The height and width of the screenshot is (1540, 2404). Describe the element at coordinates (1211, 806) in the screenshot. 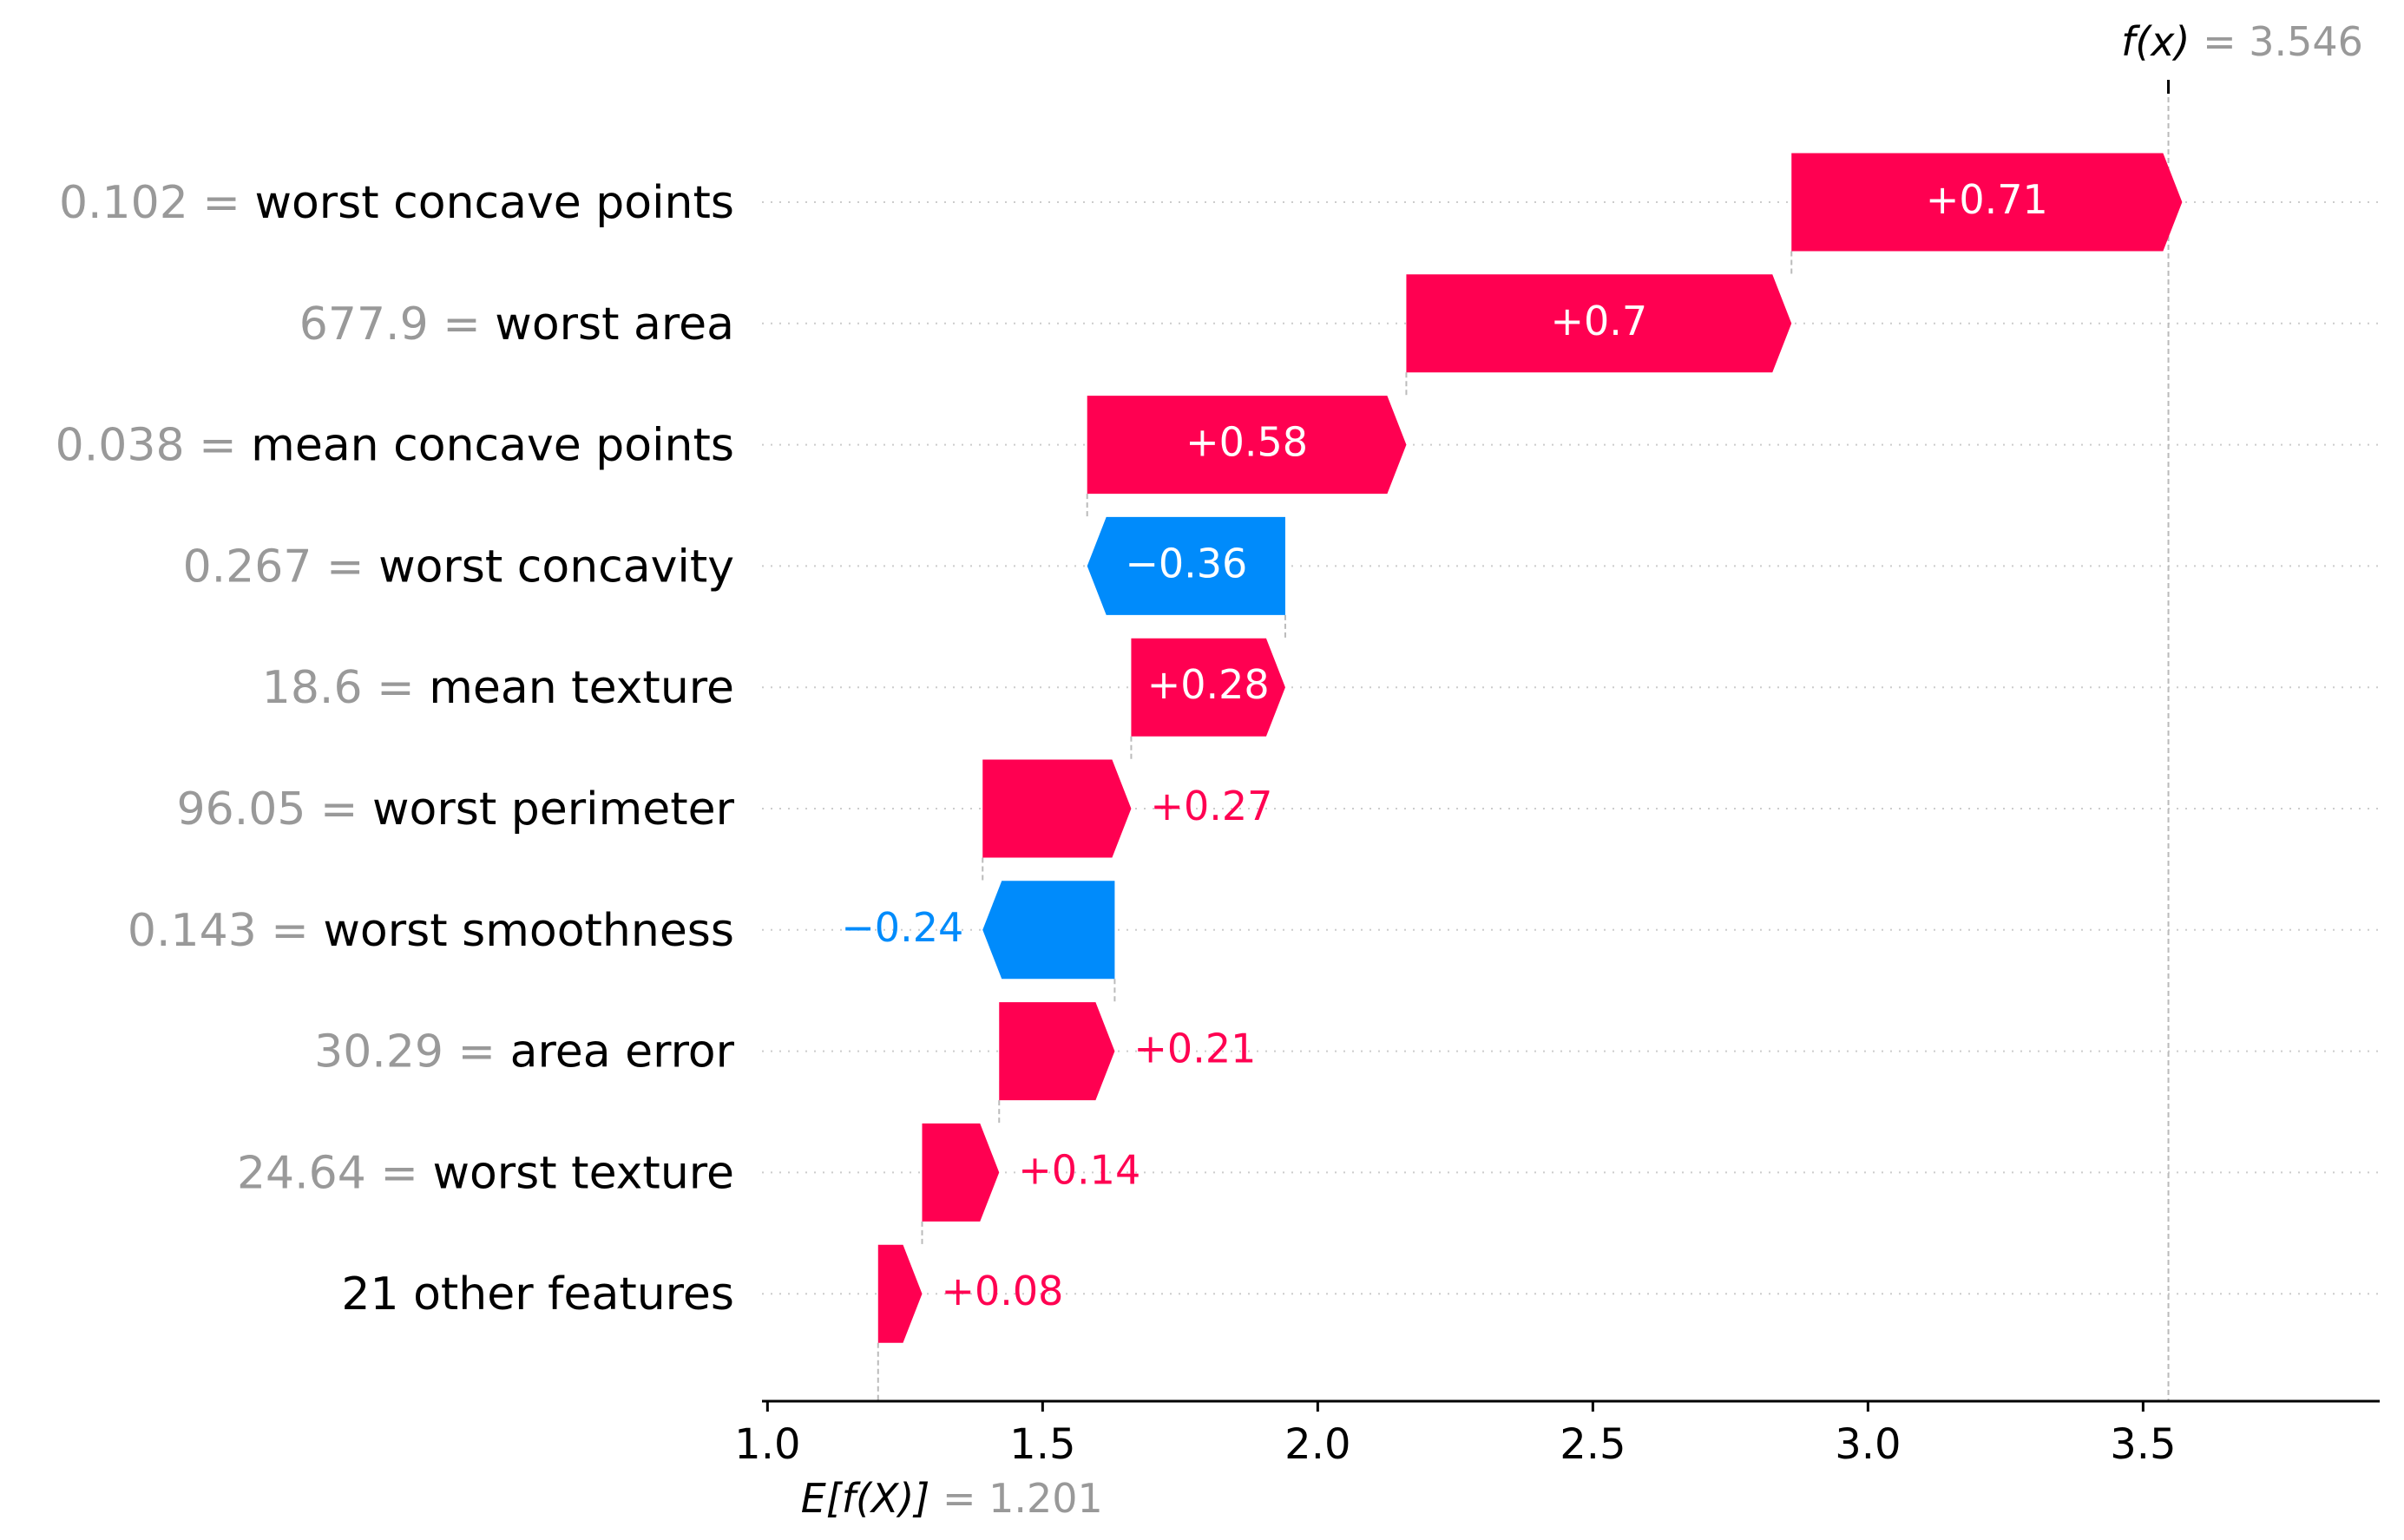

I see `contribution-label: +0.27` at that location.